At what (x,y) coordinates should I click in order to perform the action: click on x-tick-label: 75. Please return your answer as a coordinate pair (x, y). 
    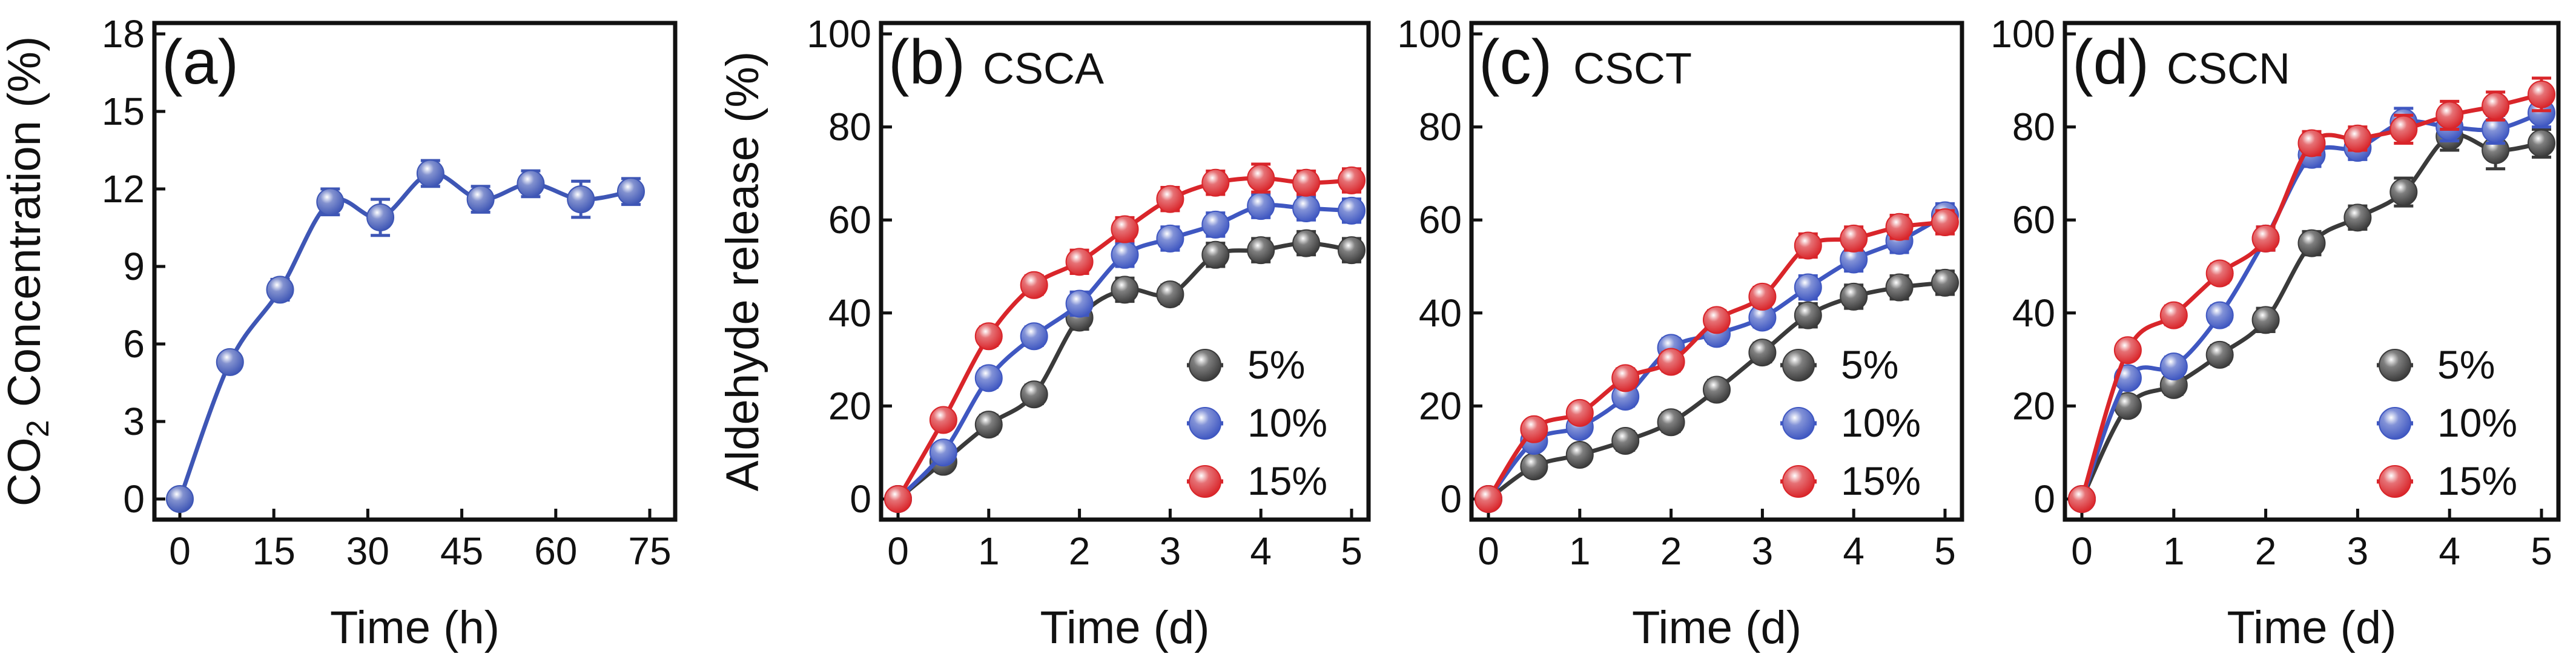
    Looking at the image, I should click on (649, 551).